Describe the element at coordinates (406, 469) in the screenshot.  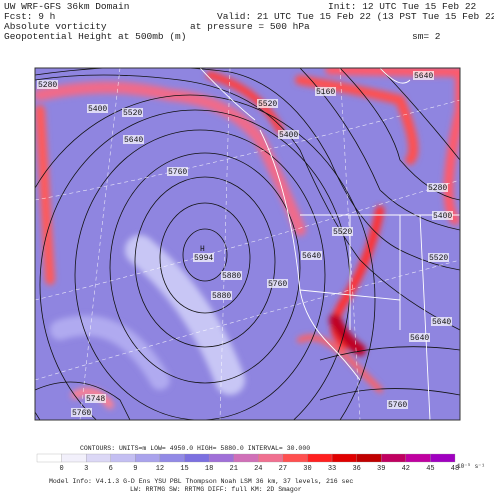
I see `colorbar-tick-label: 42` at that location.